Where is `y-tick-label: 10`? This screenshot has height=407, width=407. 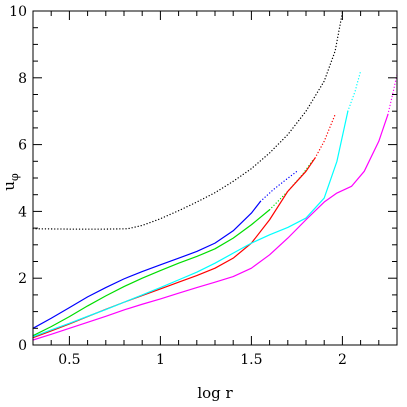
y-tick-label: 10 is located at coordinates (18, 12).